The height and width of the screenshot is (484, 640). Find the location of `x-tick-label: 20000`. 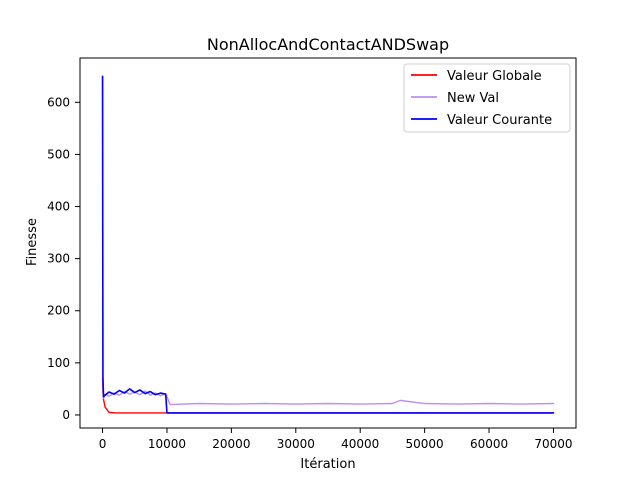

x-tick-label: 20000 is located at coordinates (231, 444).